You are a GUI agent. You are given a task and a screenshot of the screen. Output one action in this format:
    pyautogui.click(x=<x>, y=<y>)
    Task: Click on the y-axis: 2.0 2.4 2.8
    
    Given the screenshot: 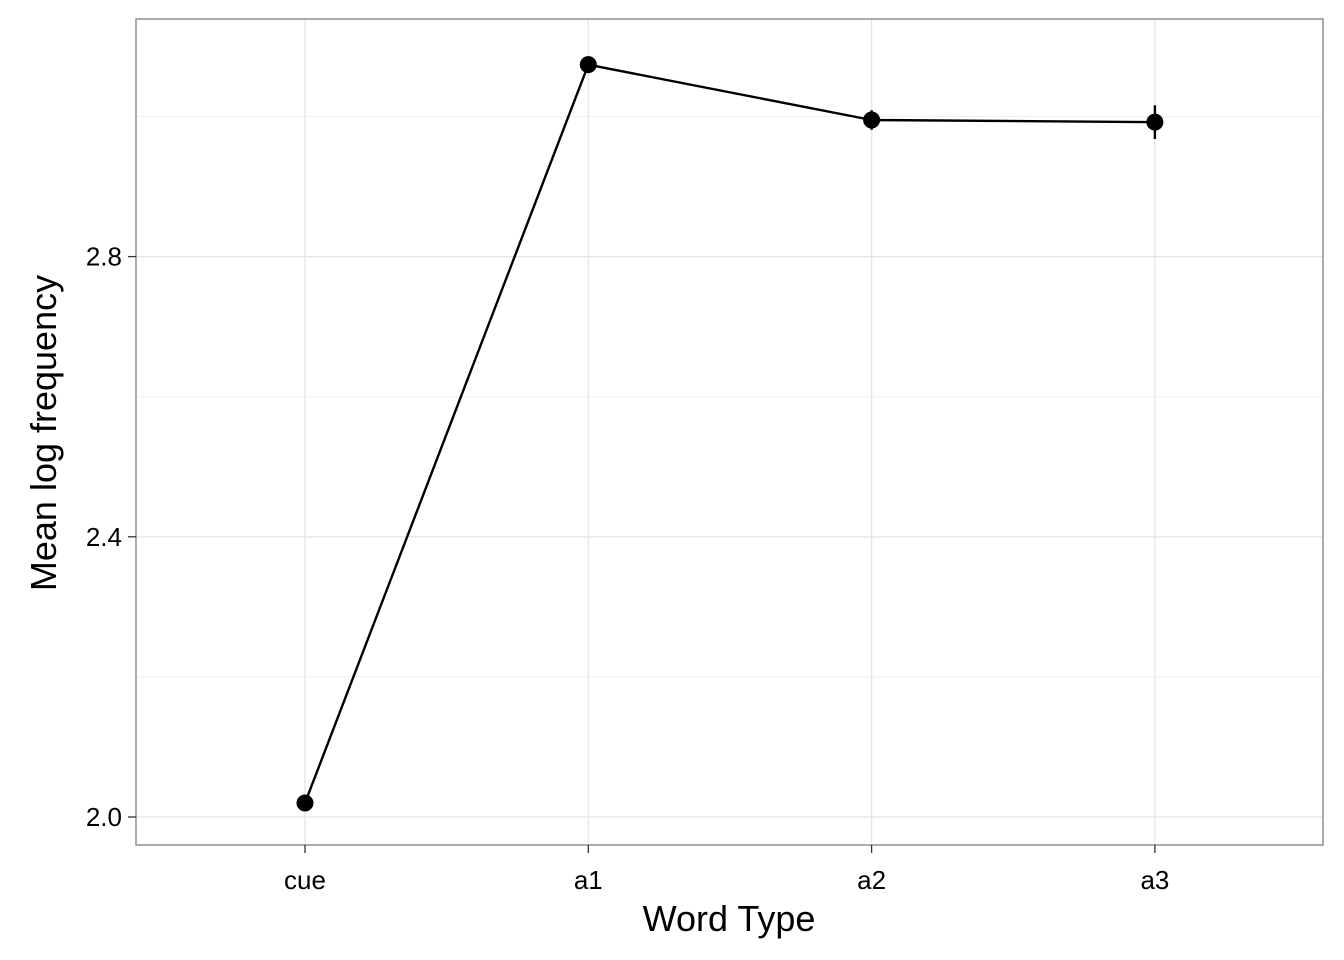 What is the action you would take?
    pyautogui.click(x=111, y=537)
    